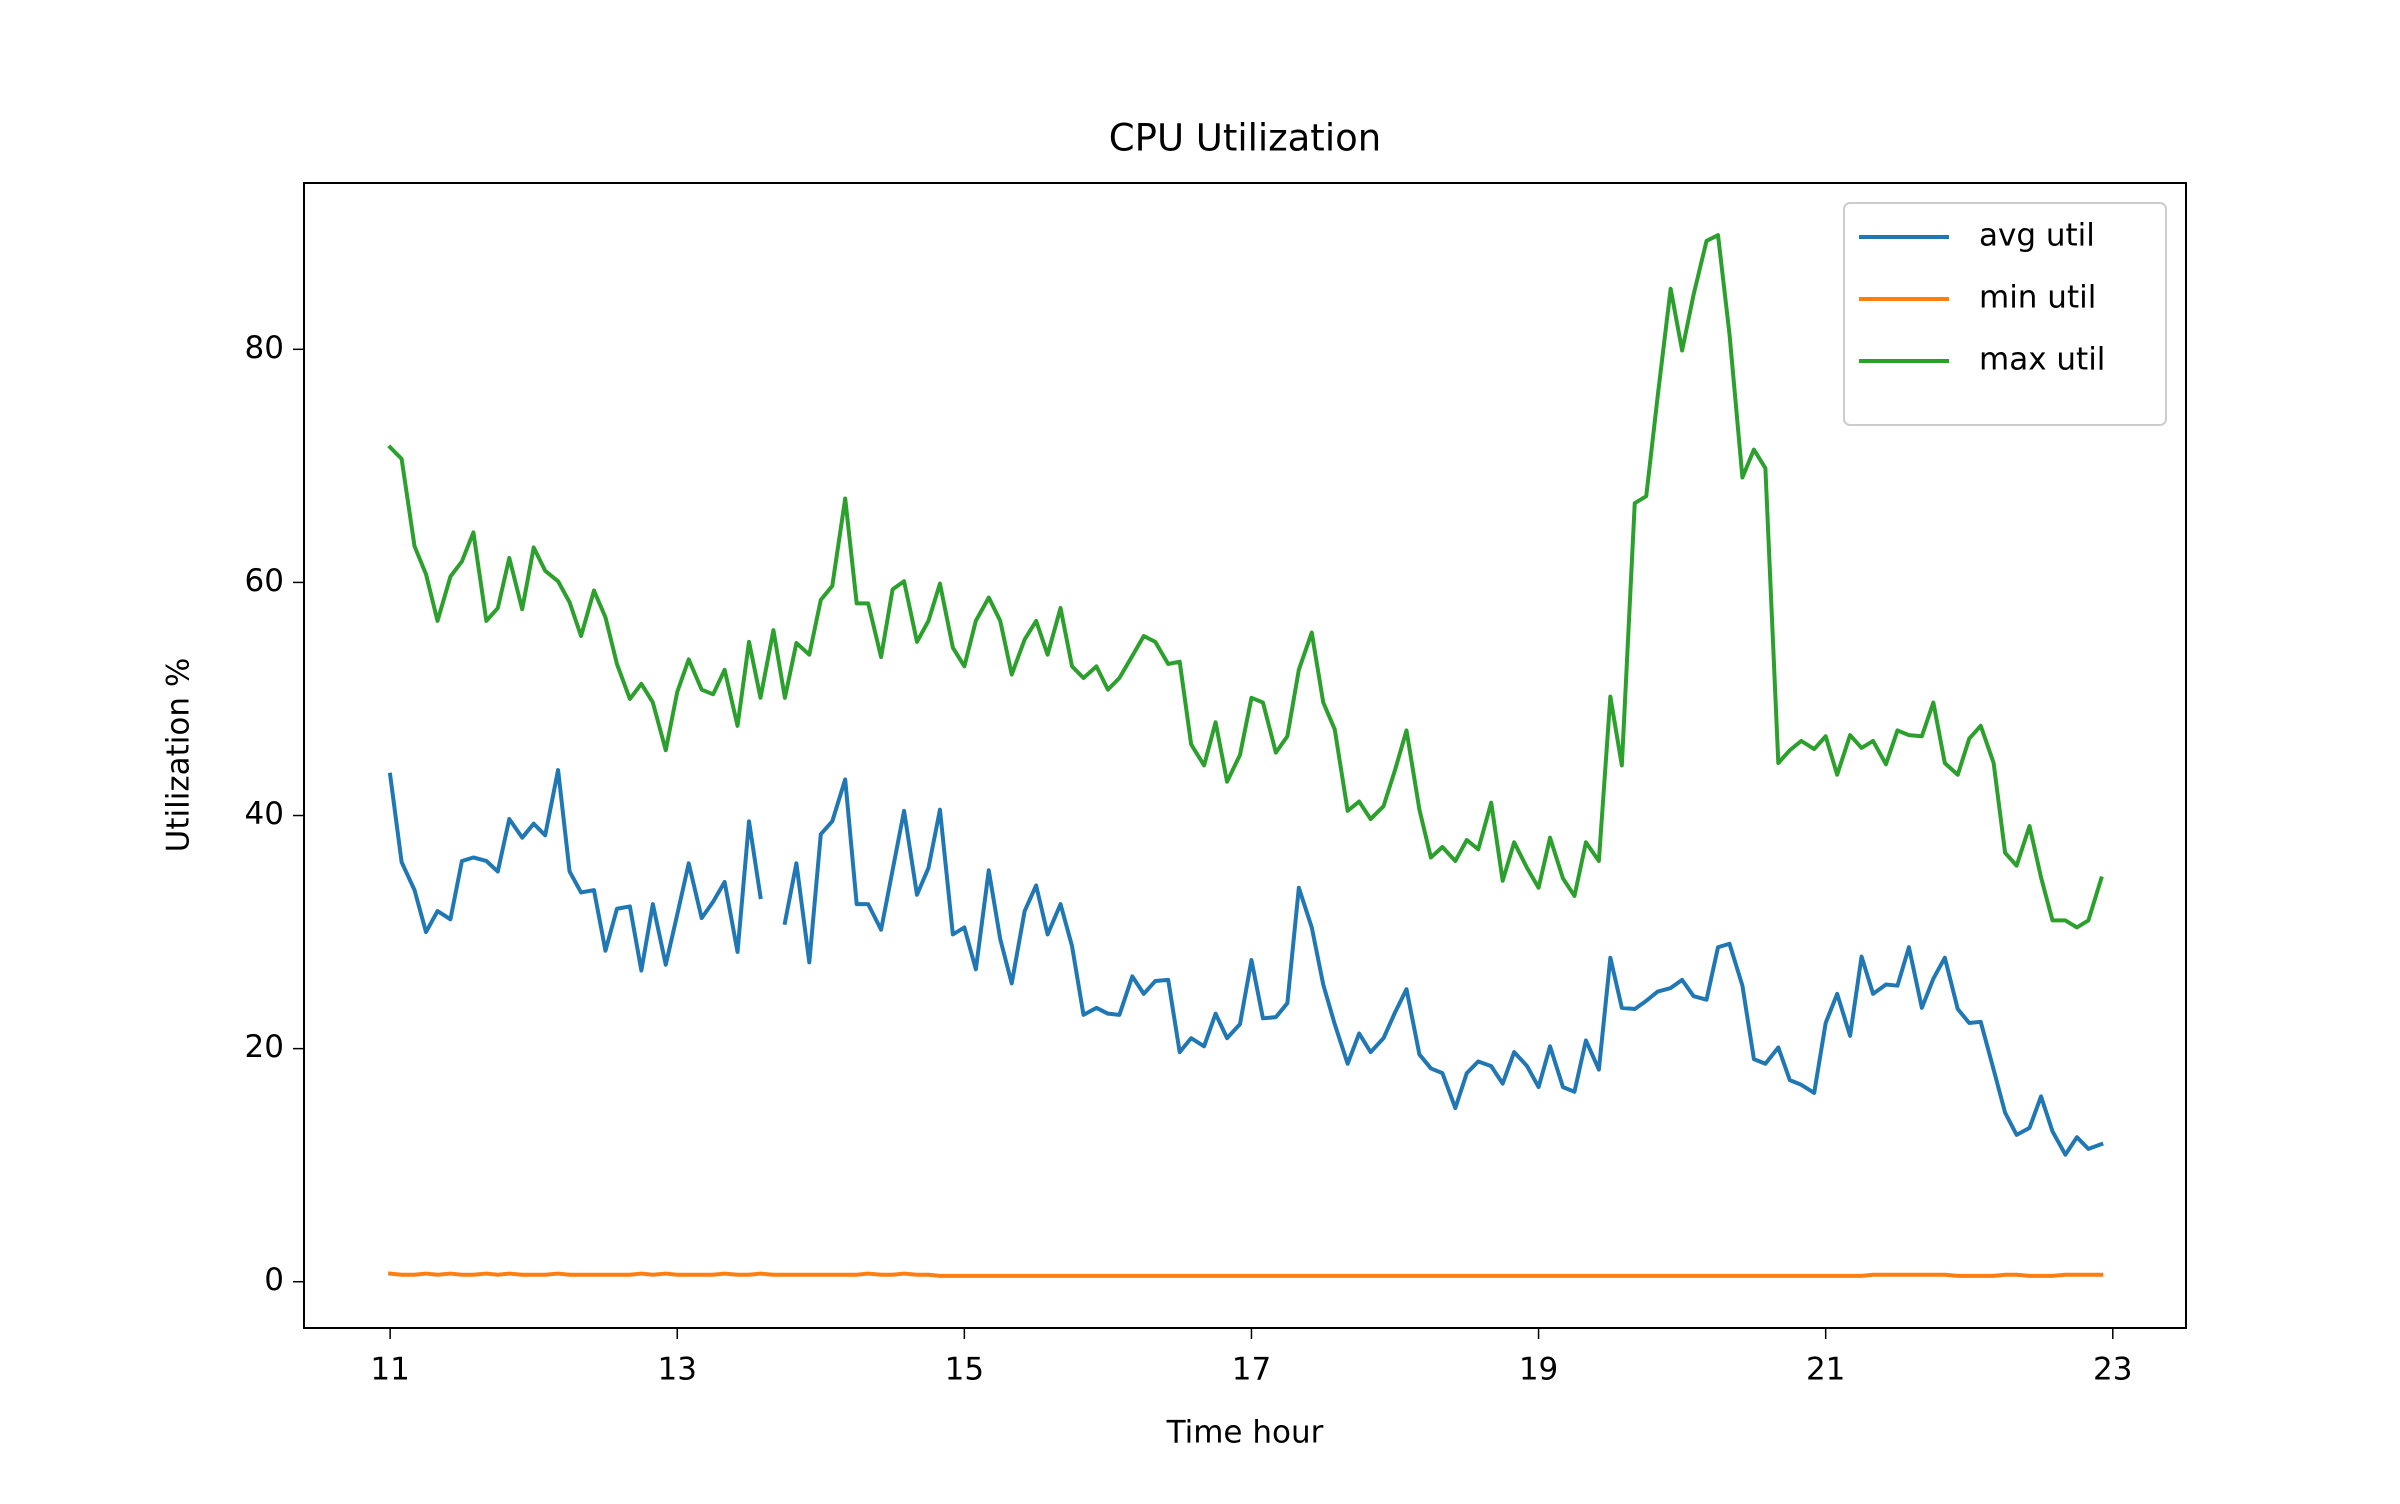  What do you see at coordinates (1245, 138) in the screenshot?
I see `chart-title: CPU Utilization` at bounding box center [1245, 138].